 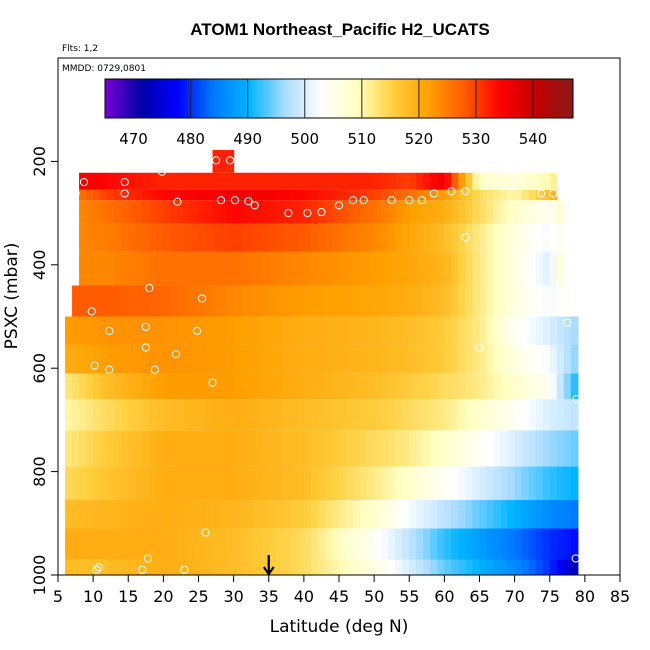 I want to click on x-axis: 5 10 15 20 25 30 35 40 45 50 55 60 65 70 75 80 85, so click(x=341, y=590).